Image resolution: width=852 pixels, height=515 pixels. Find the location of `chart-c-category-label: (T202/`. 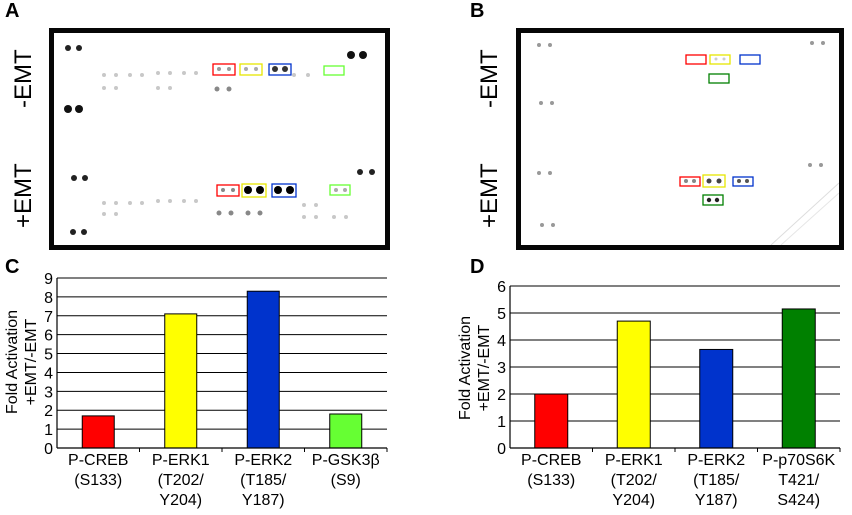

chart-c-category-label: (T202/ is located at coordinates (181, 480).